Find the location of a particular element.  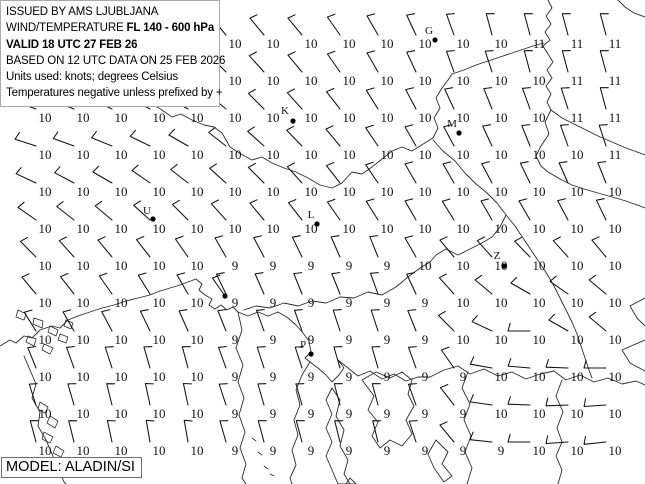

station-dot is located at coordinates (225, 296).